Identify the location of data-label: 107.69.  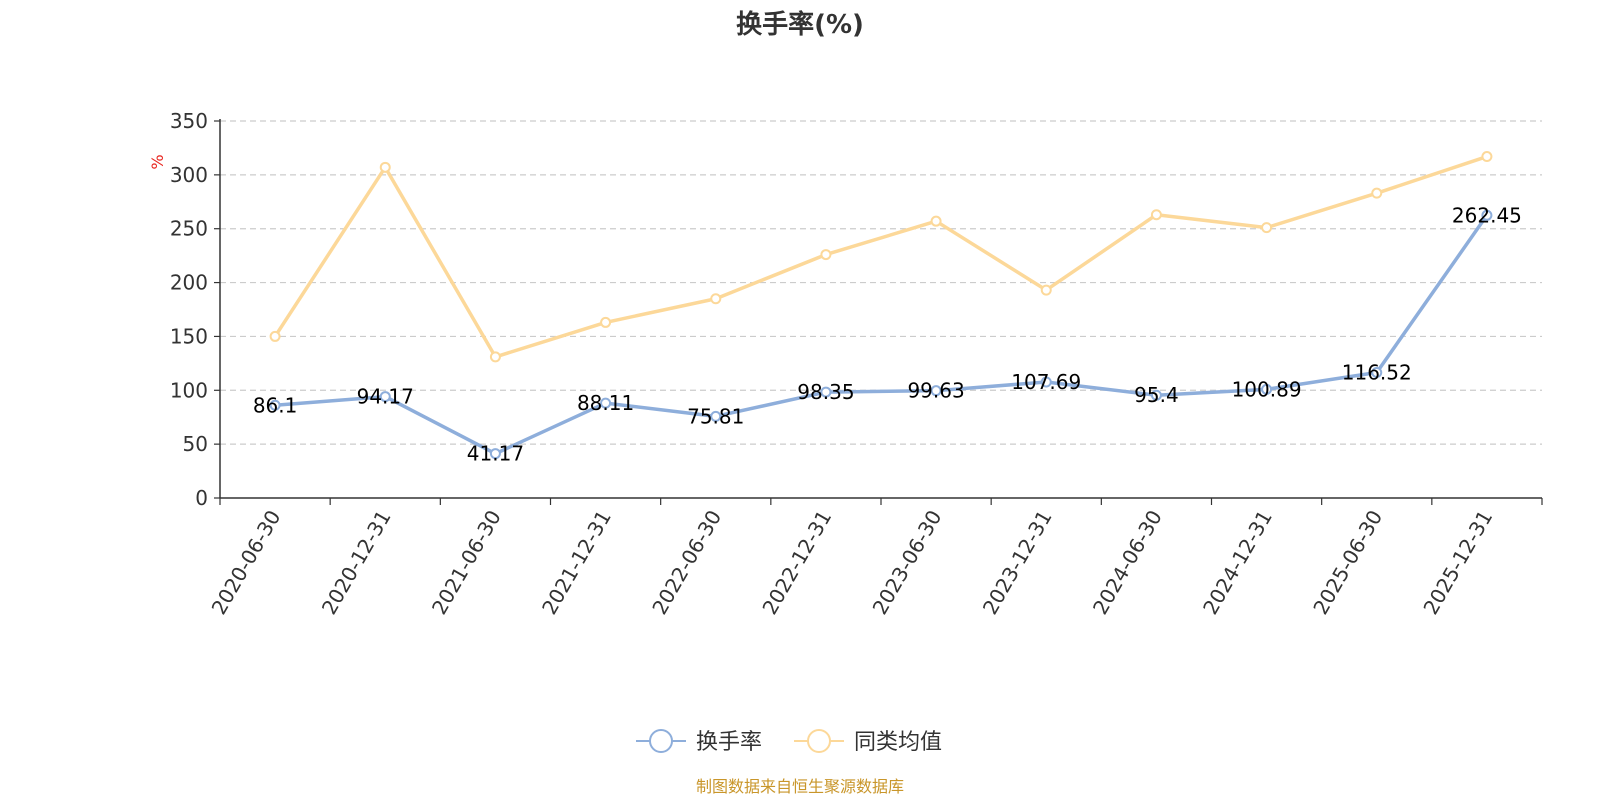
(1046, 382).